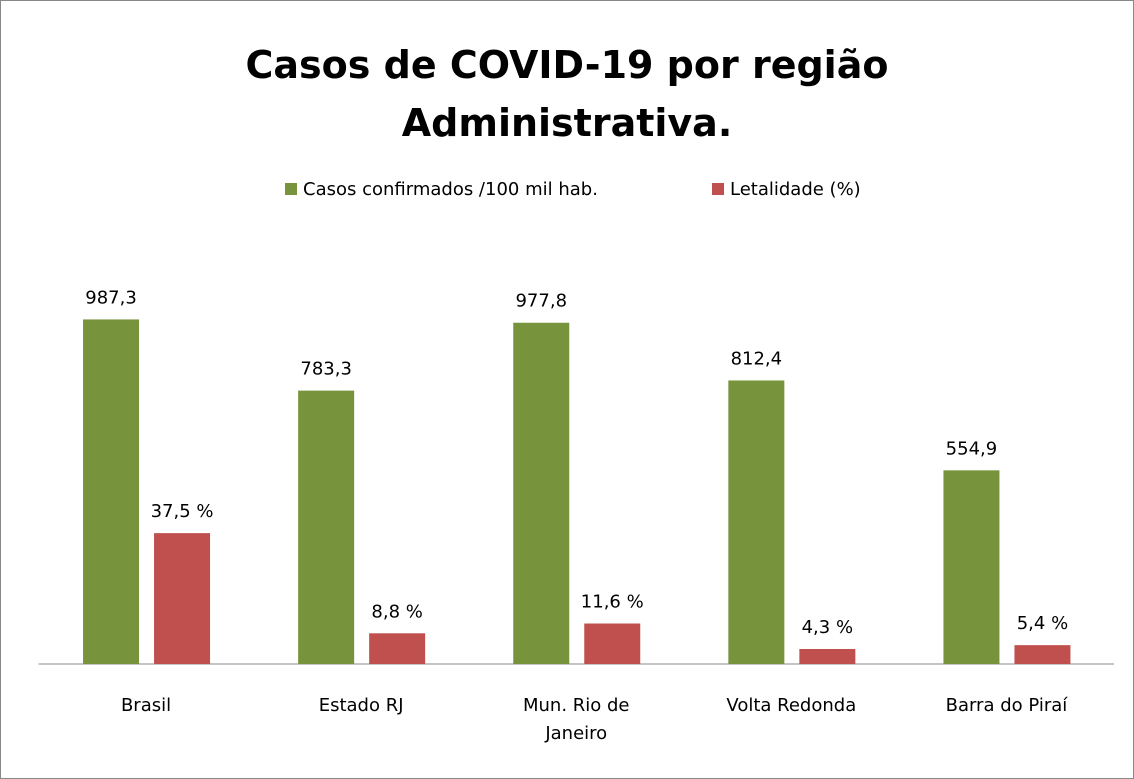 The height and width of the screenshot is (779, 1134). What do you see at coordinates (827, 627) in the screenshot?
I see `data-label: 4,3 %` at bounding box center [827, 627].